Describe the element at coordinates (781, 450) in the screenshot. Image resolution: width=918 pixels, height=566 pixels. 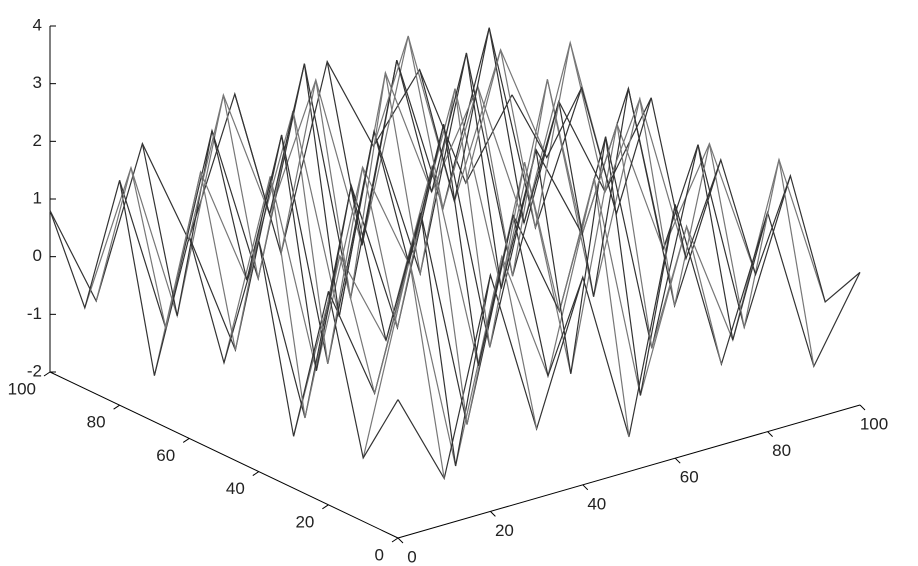
I see `x-tick-label: 80` at that location.